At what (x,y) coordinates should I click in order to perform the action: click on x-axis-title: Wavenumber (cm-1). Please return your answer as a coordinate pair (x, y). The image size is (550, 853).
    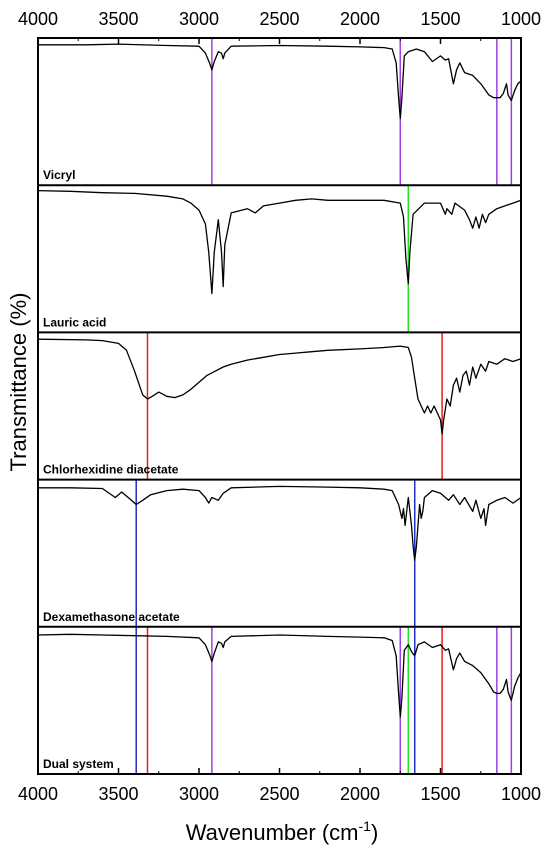
    Looking at the image, I should click on (282, 831).